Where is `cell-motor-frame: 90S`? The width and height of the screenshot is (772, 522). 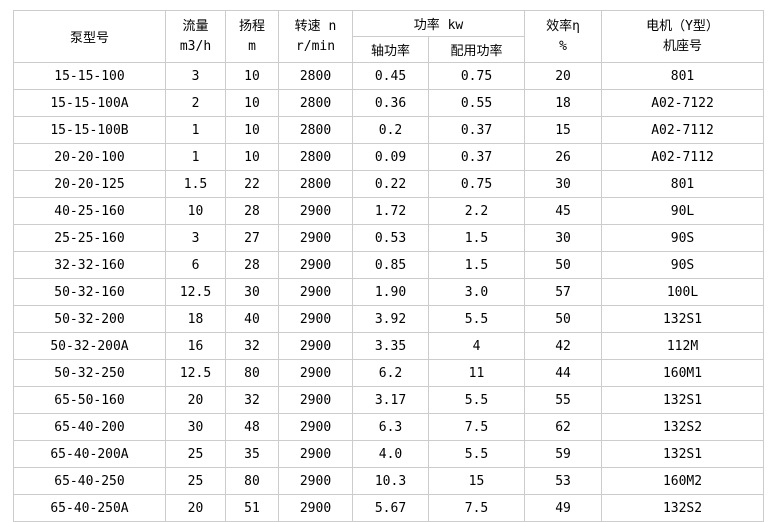
cell-motor-frame: 90S is located at coordinates (683, 238).